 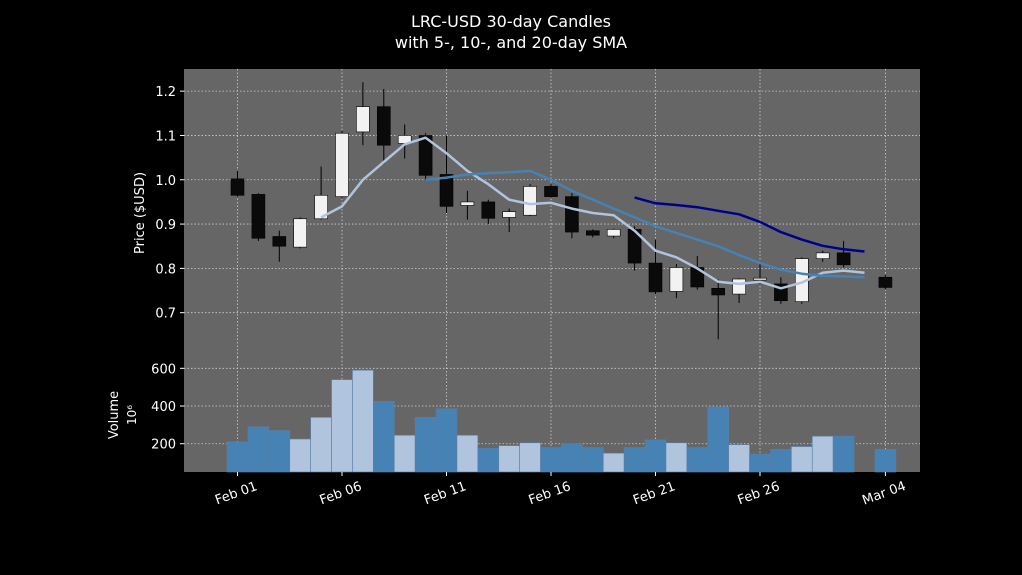 I want to click on sma5-line, so click(x=592, y=213).